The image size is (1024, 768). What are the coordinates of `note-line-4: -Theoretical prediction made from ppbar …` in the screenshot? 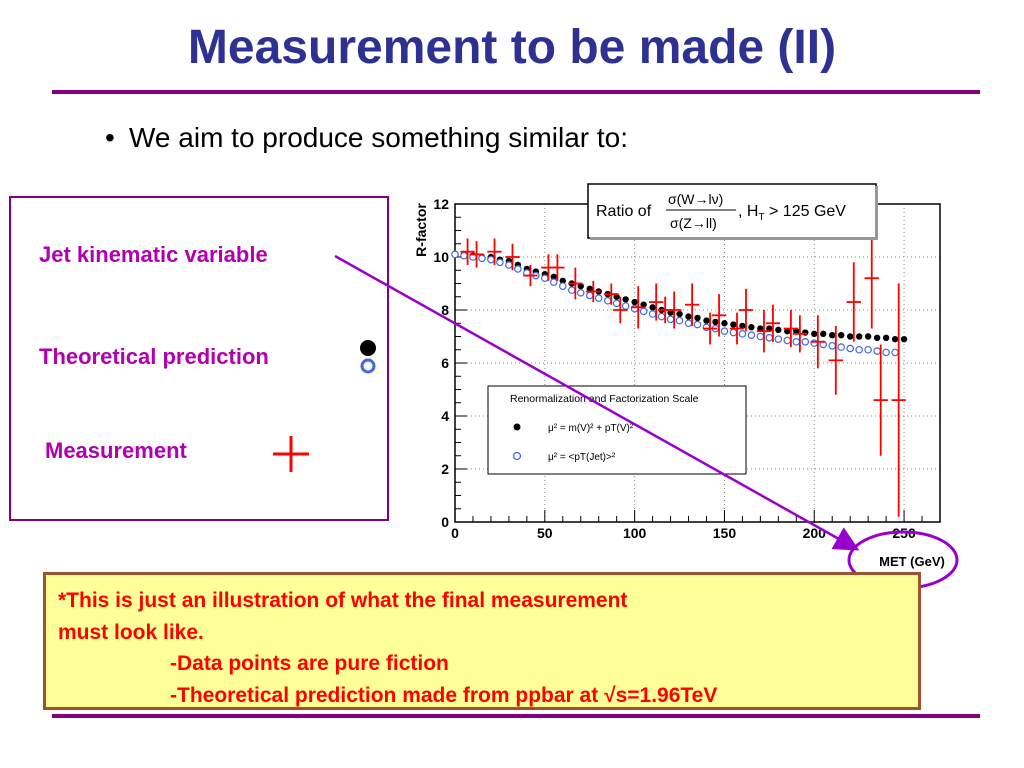 It's located at (444, 695).